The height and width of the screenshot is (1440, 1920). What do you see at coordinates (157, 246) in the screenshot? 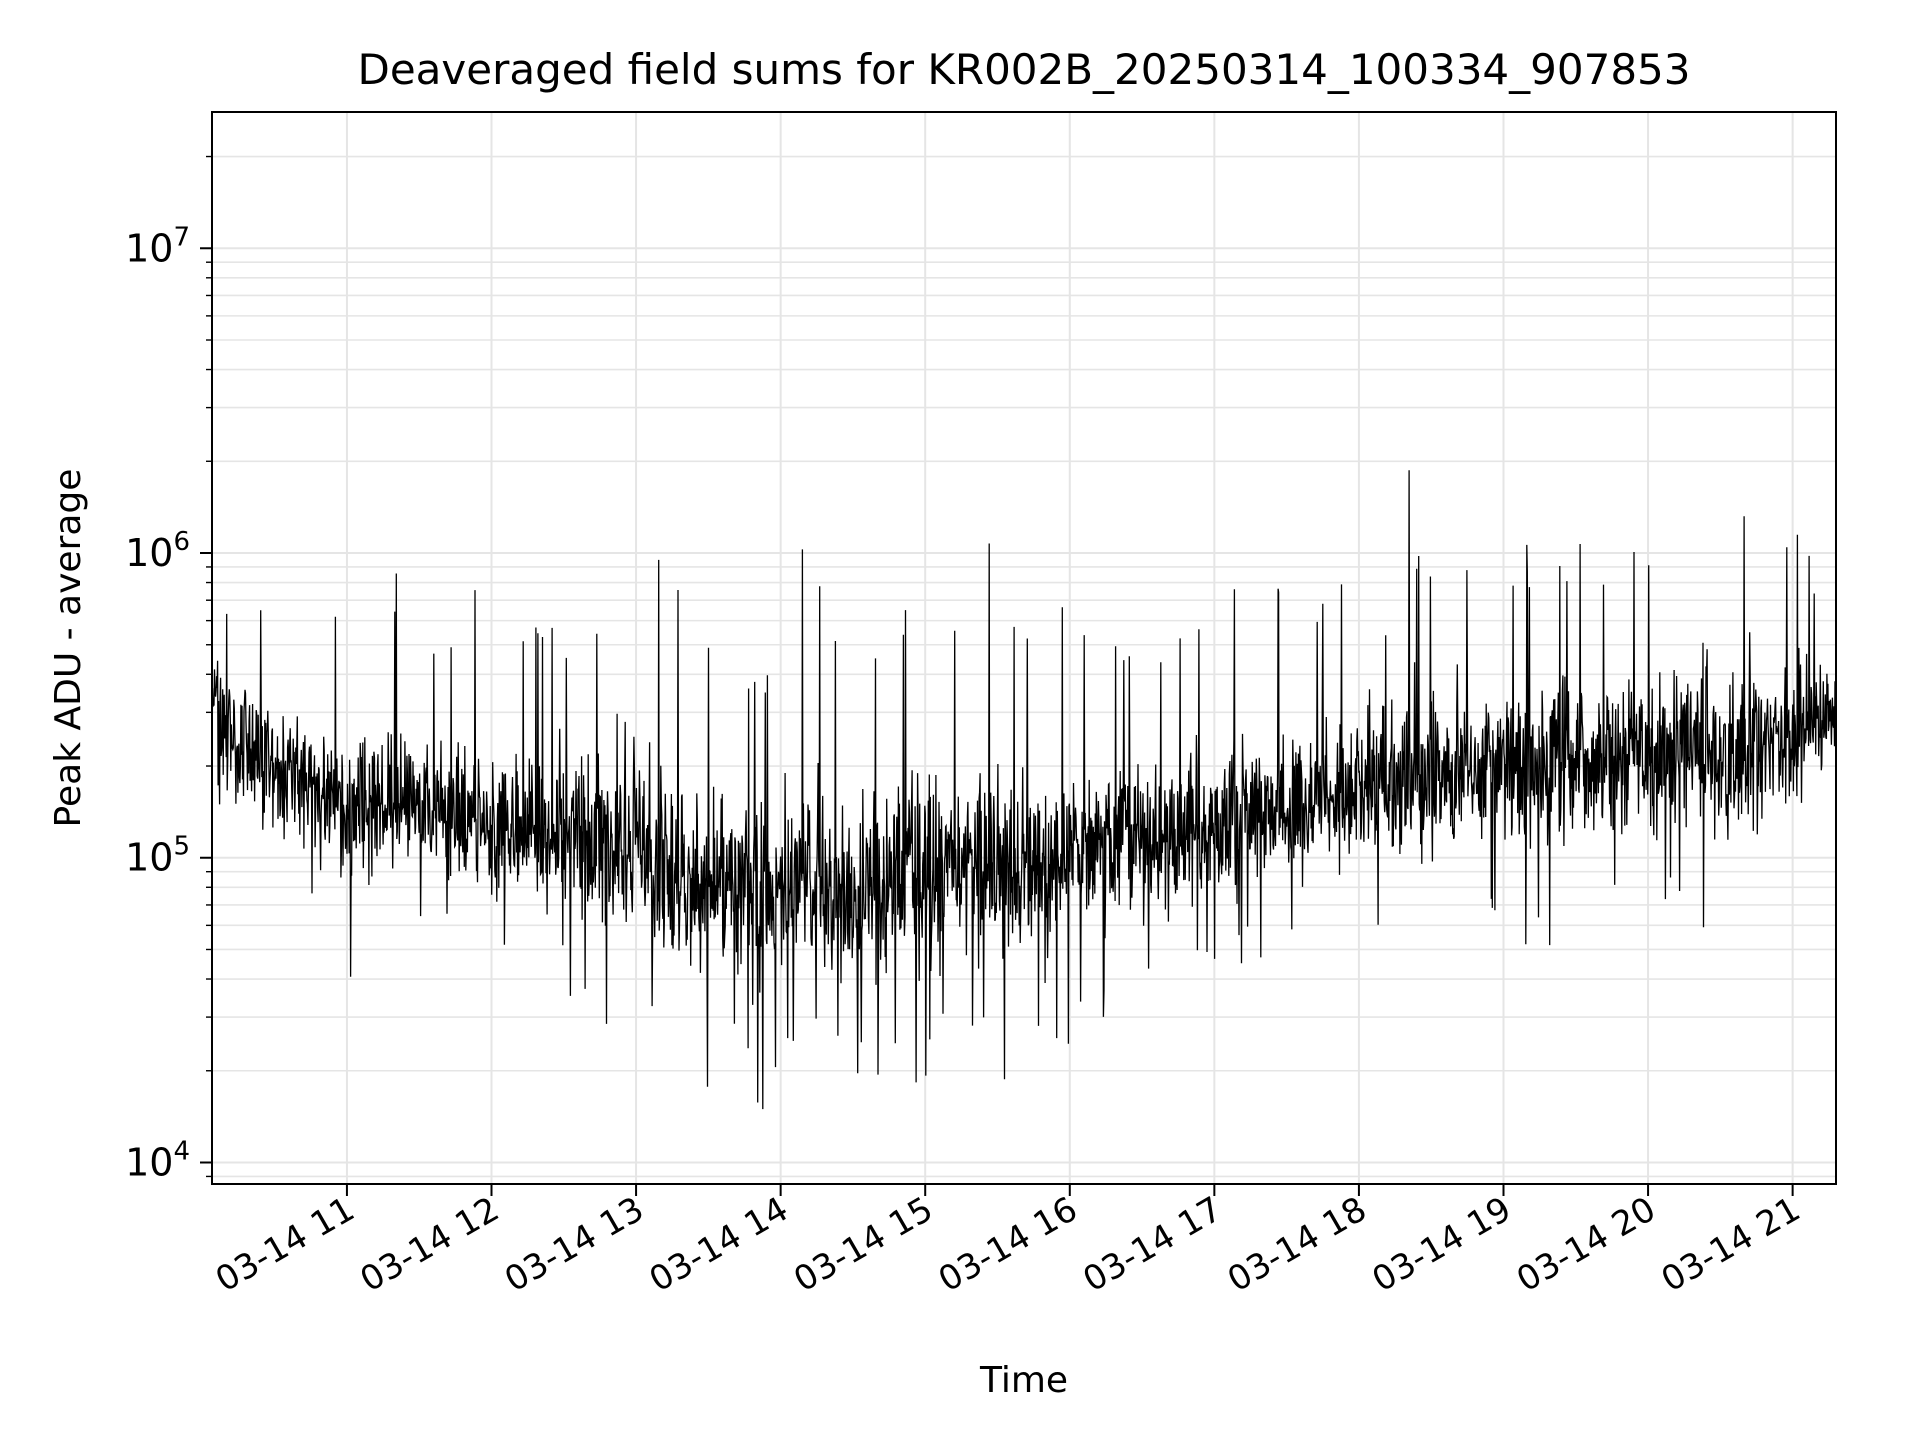
I see `y-tick-label: 107` at bounding box center [157, 246].